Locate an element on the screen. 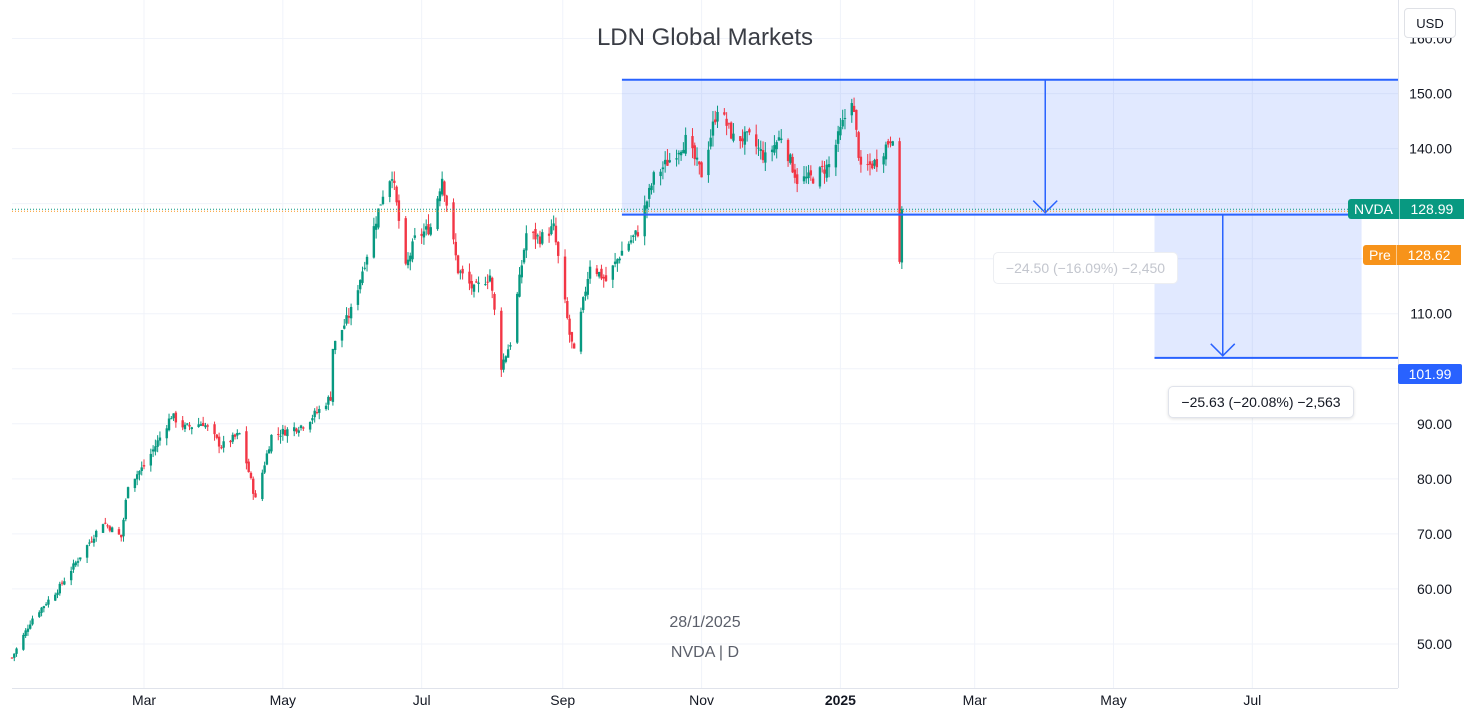 The width and height of the screenshot is (1476, 722). currency-button: USD is located at coordinates (1430, 23).